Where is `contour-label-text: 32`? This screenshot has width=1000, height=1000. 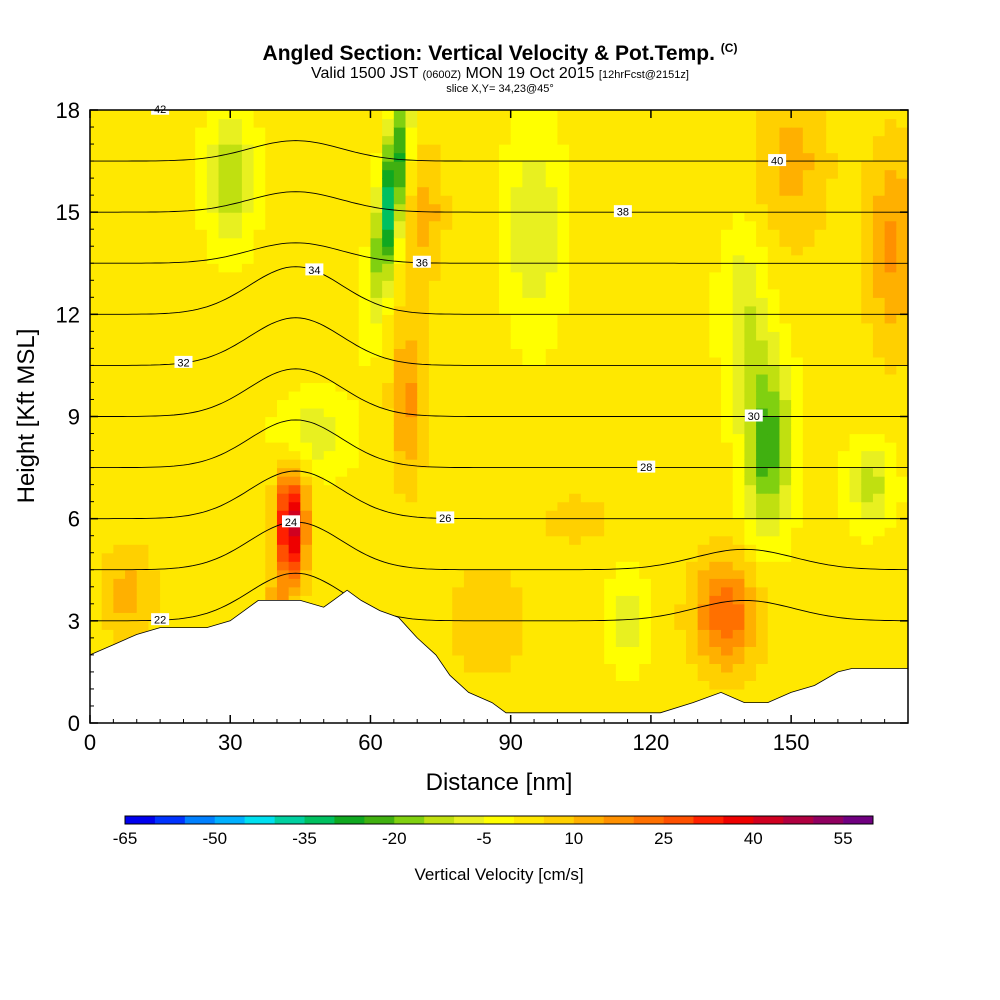 contour-label-text: 32 is located at coordinates (183, 363).